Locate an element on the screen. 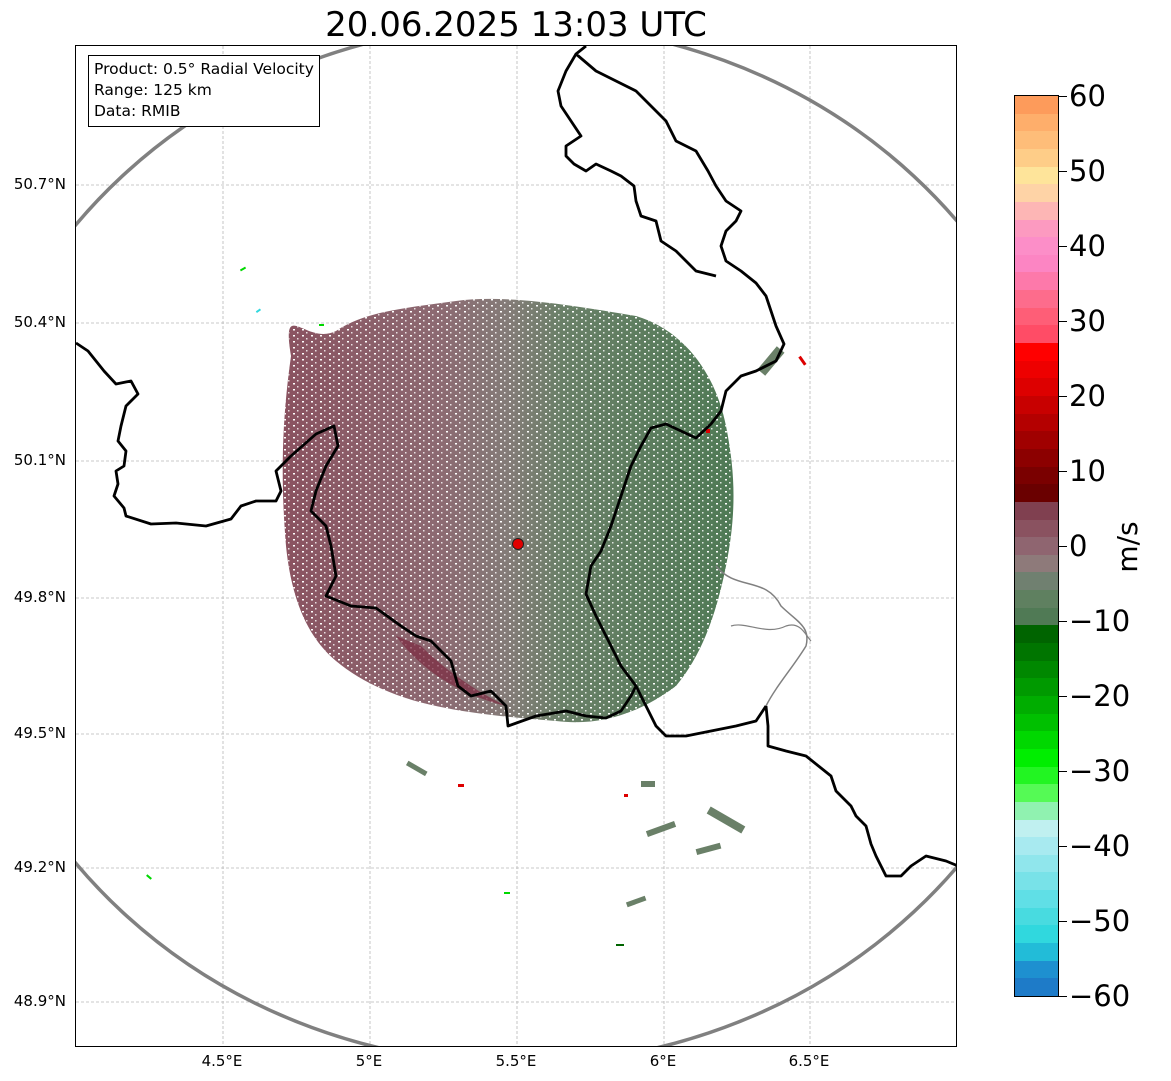  colorbar-tick-label: −30 is located at coordinates (1100, 771).